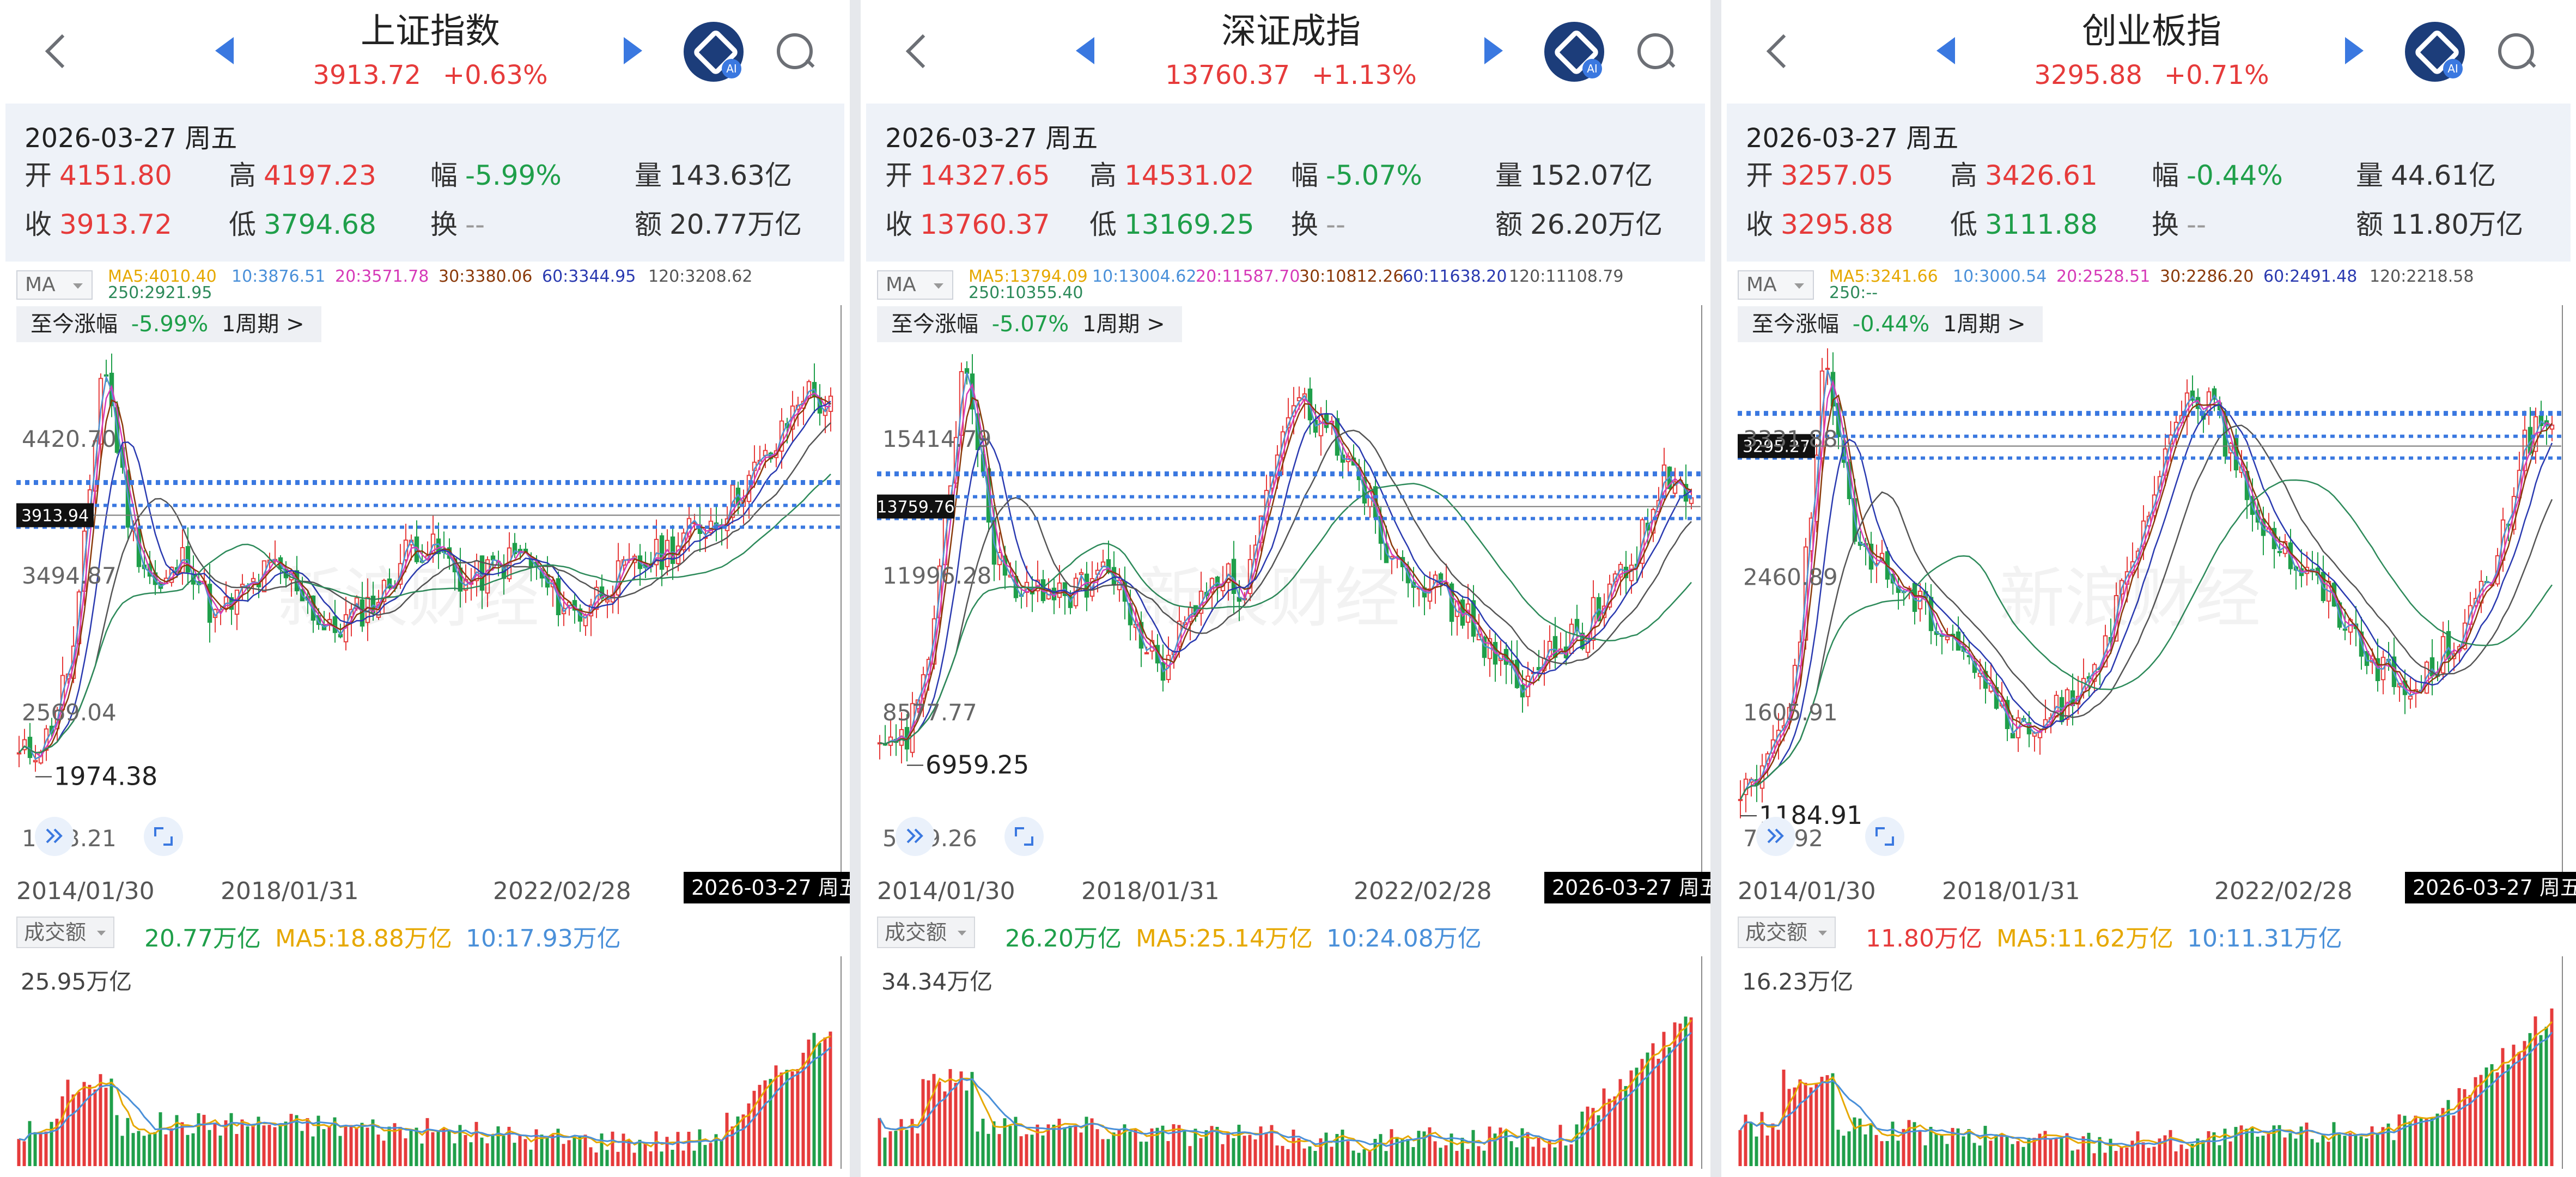 The height and width of the screenshot is (1177, 2576). What do you see at coordinates (2166, 175) in the screenshot?
I see `amplitude-label: 幅` at bounding box center [2166, 175].